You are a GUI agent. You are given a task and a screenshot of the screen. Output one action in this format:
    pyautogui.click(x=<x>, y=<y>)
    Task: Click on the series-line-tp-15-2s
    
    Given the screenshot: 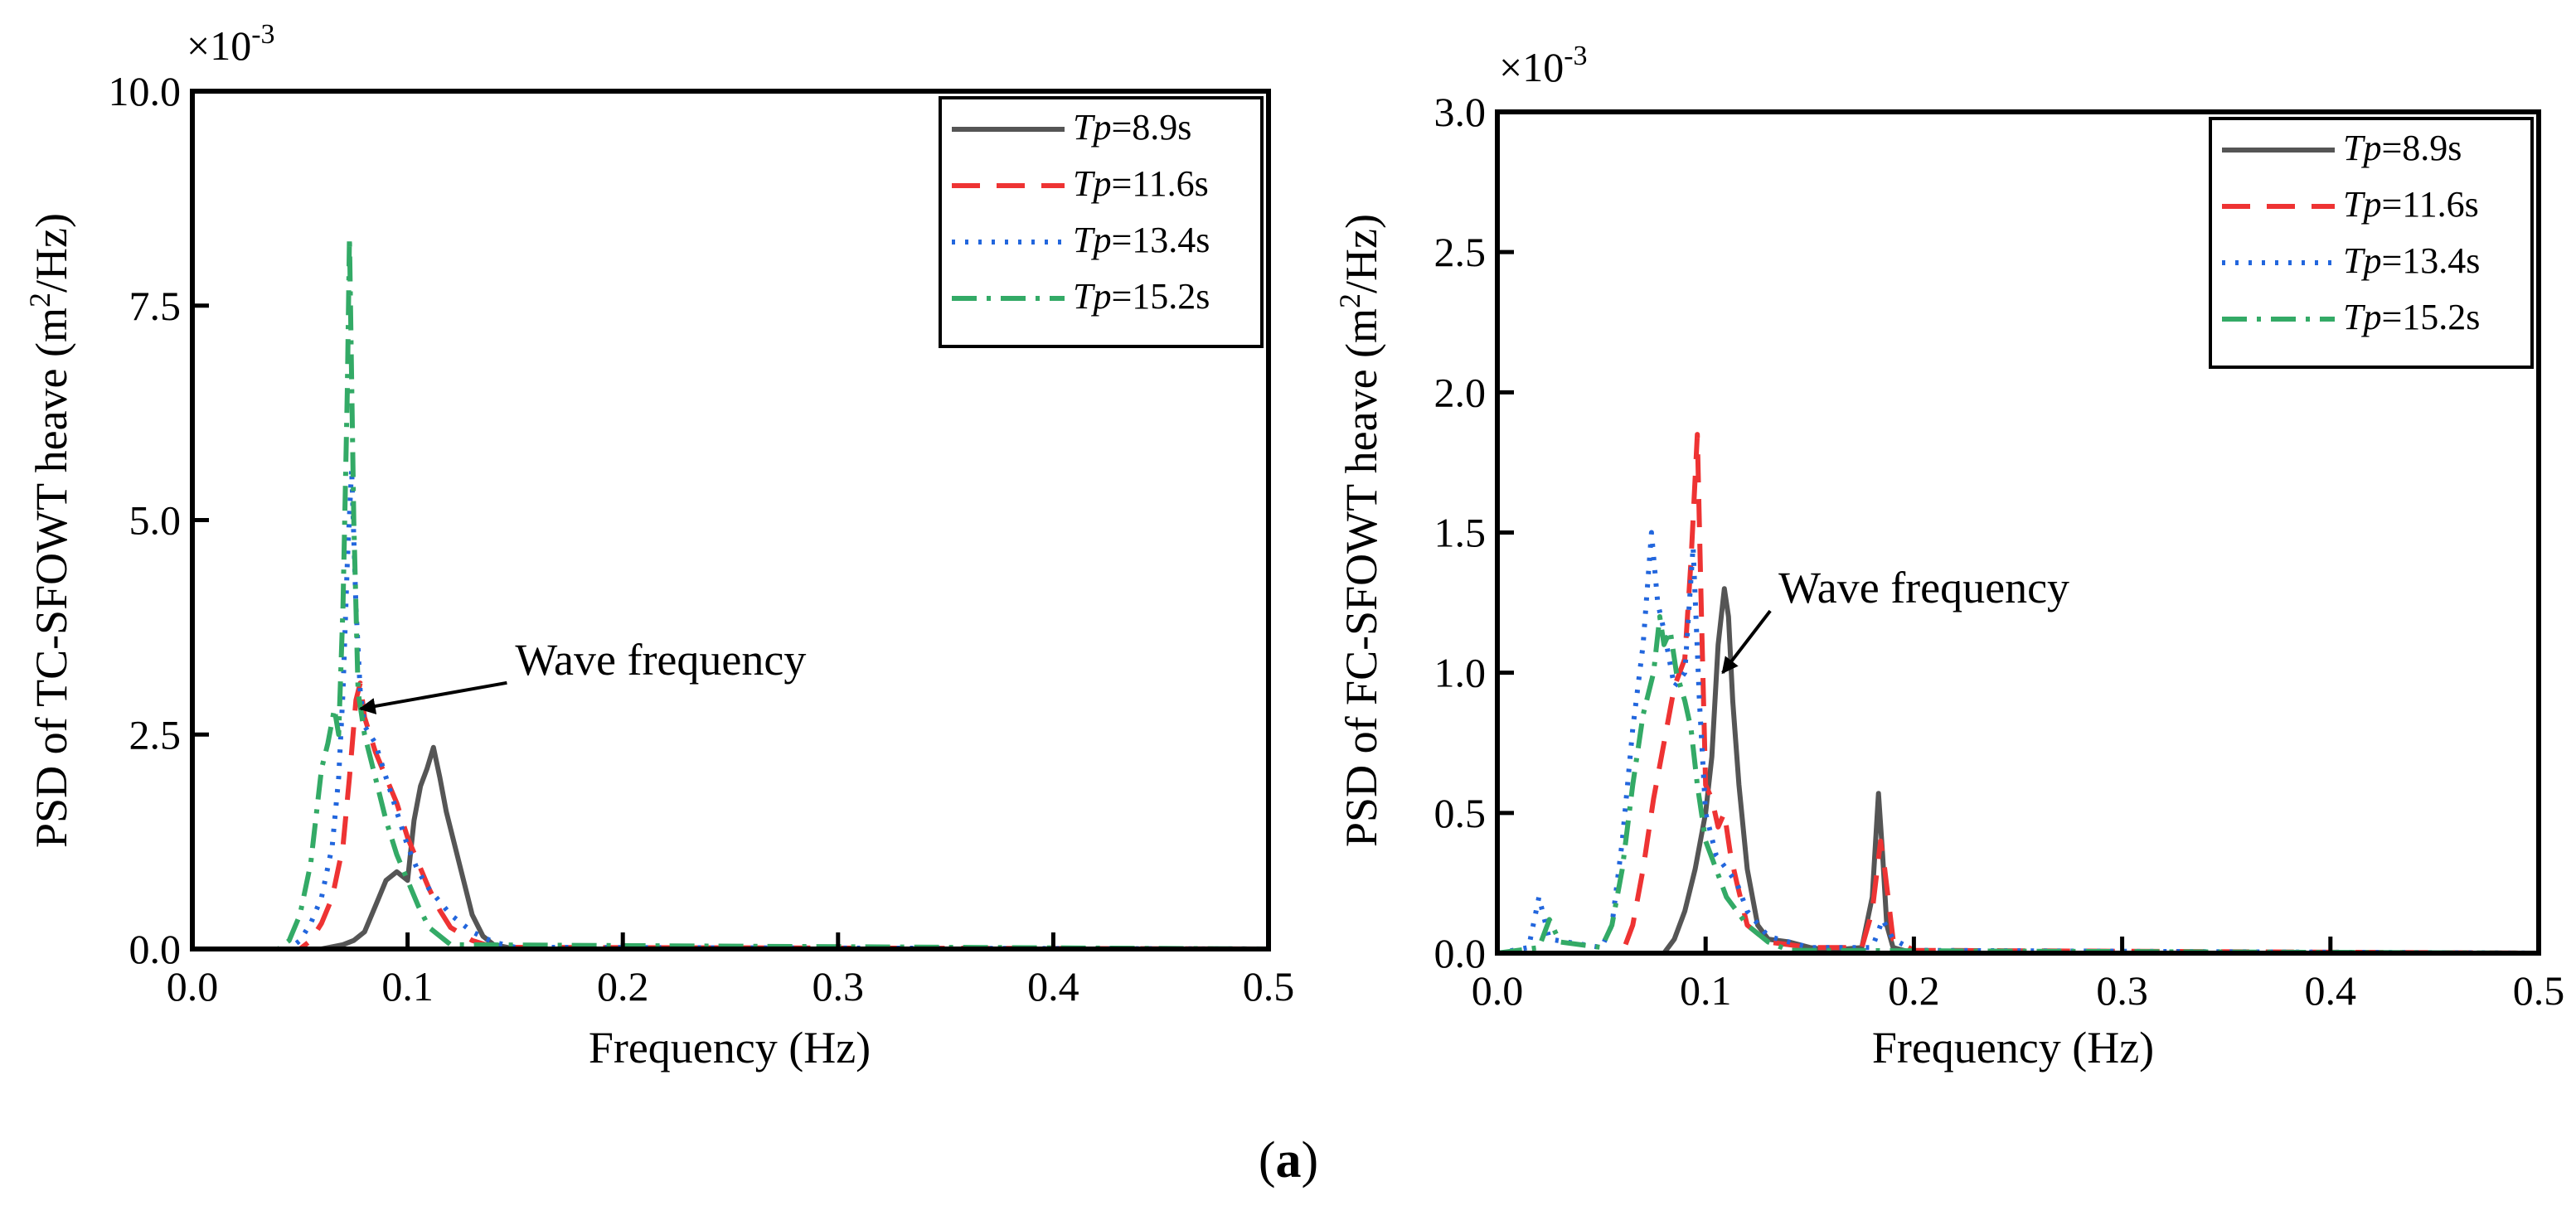 What is the action you would take?
    pyautogui.click(x=2018, y=785)
    